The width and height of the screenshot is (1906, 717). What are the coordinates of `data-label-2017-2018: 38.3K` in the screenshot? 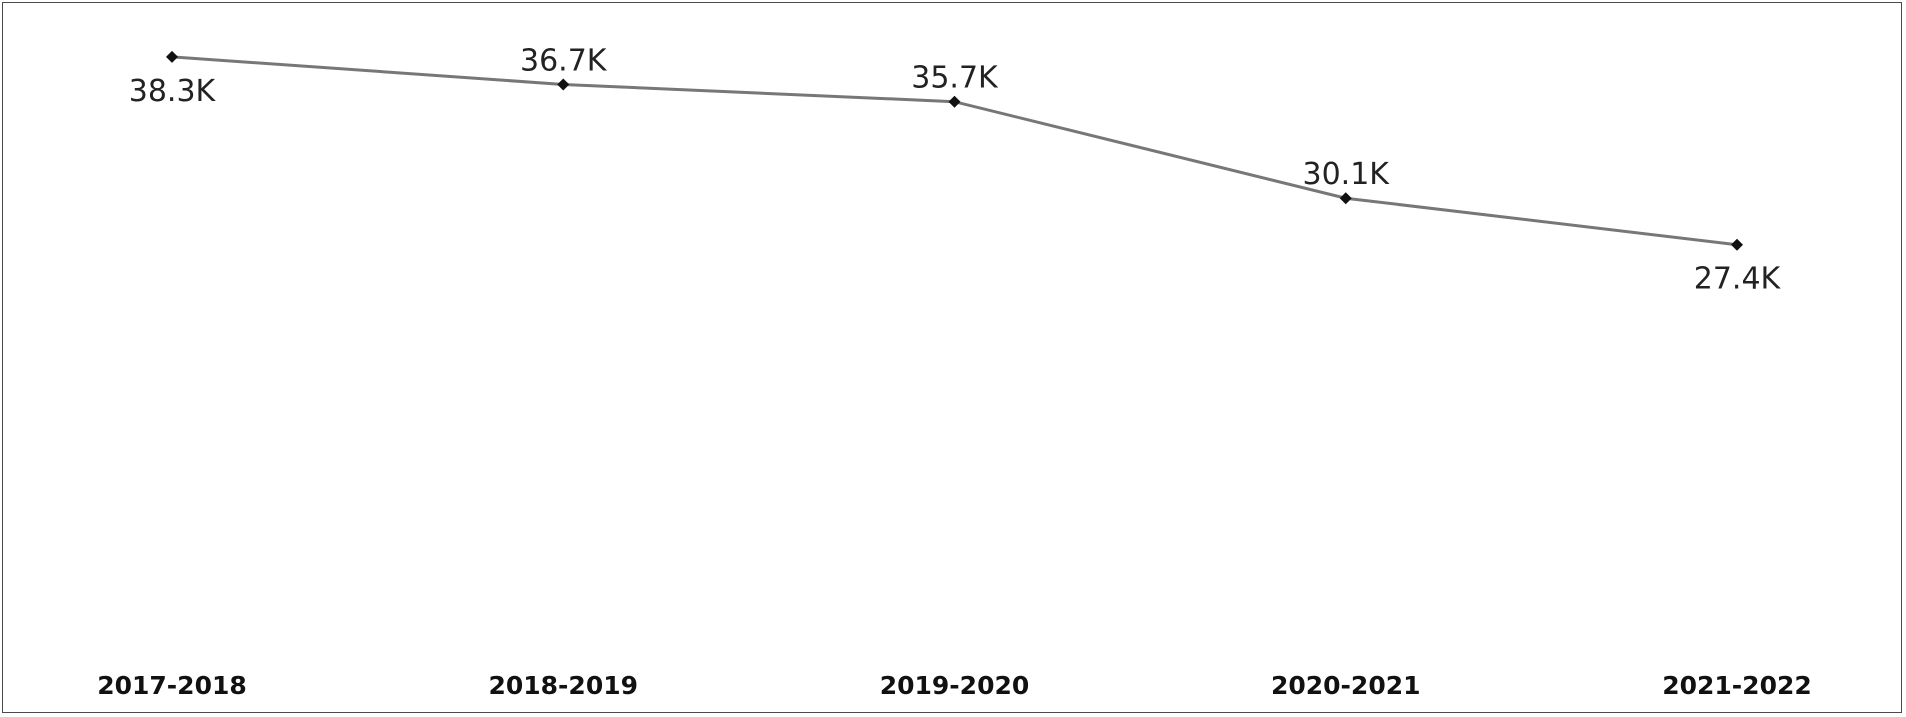 It's located at (173, 91).